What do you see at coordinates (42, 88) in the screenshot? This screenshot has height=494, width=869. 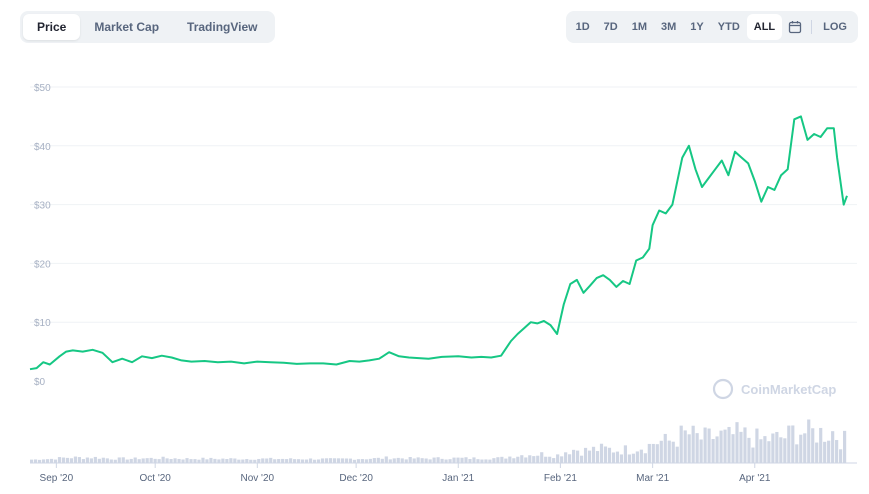 I see `y-tick-label: $50` at bounding box center [42, 88].